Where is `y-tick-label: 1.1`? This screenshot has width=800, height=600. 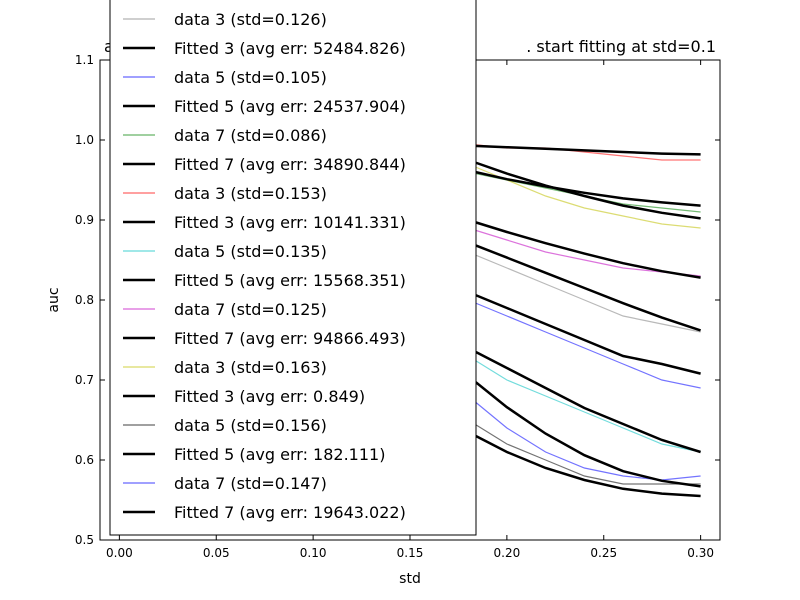 y-tick-label: 1.1 is located at coordinates (84, 60).